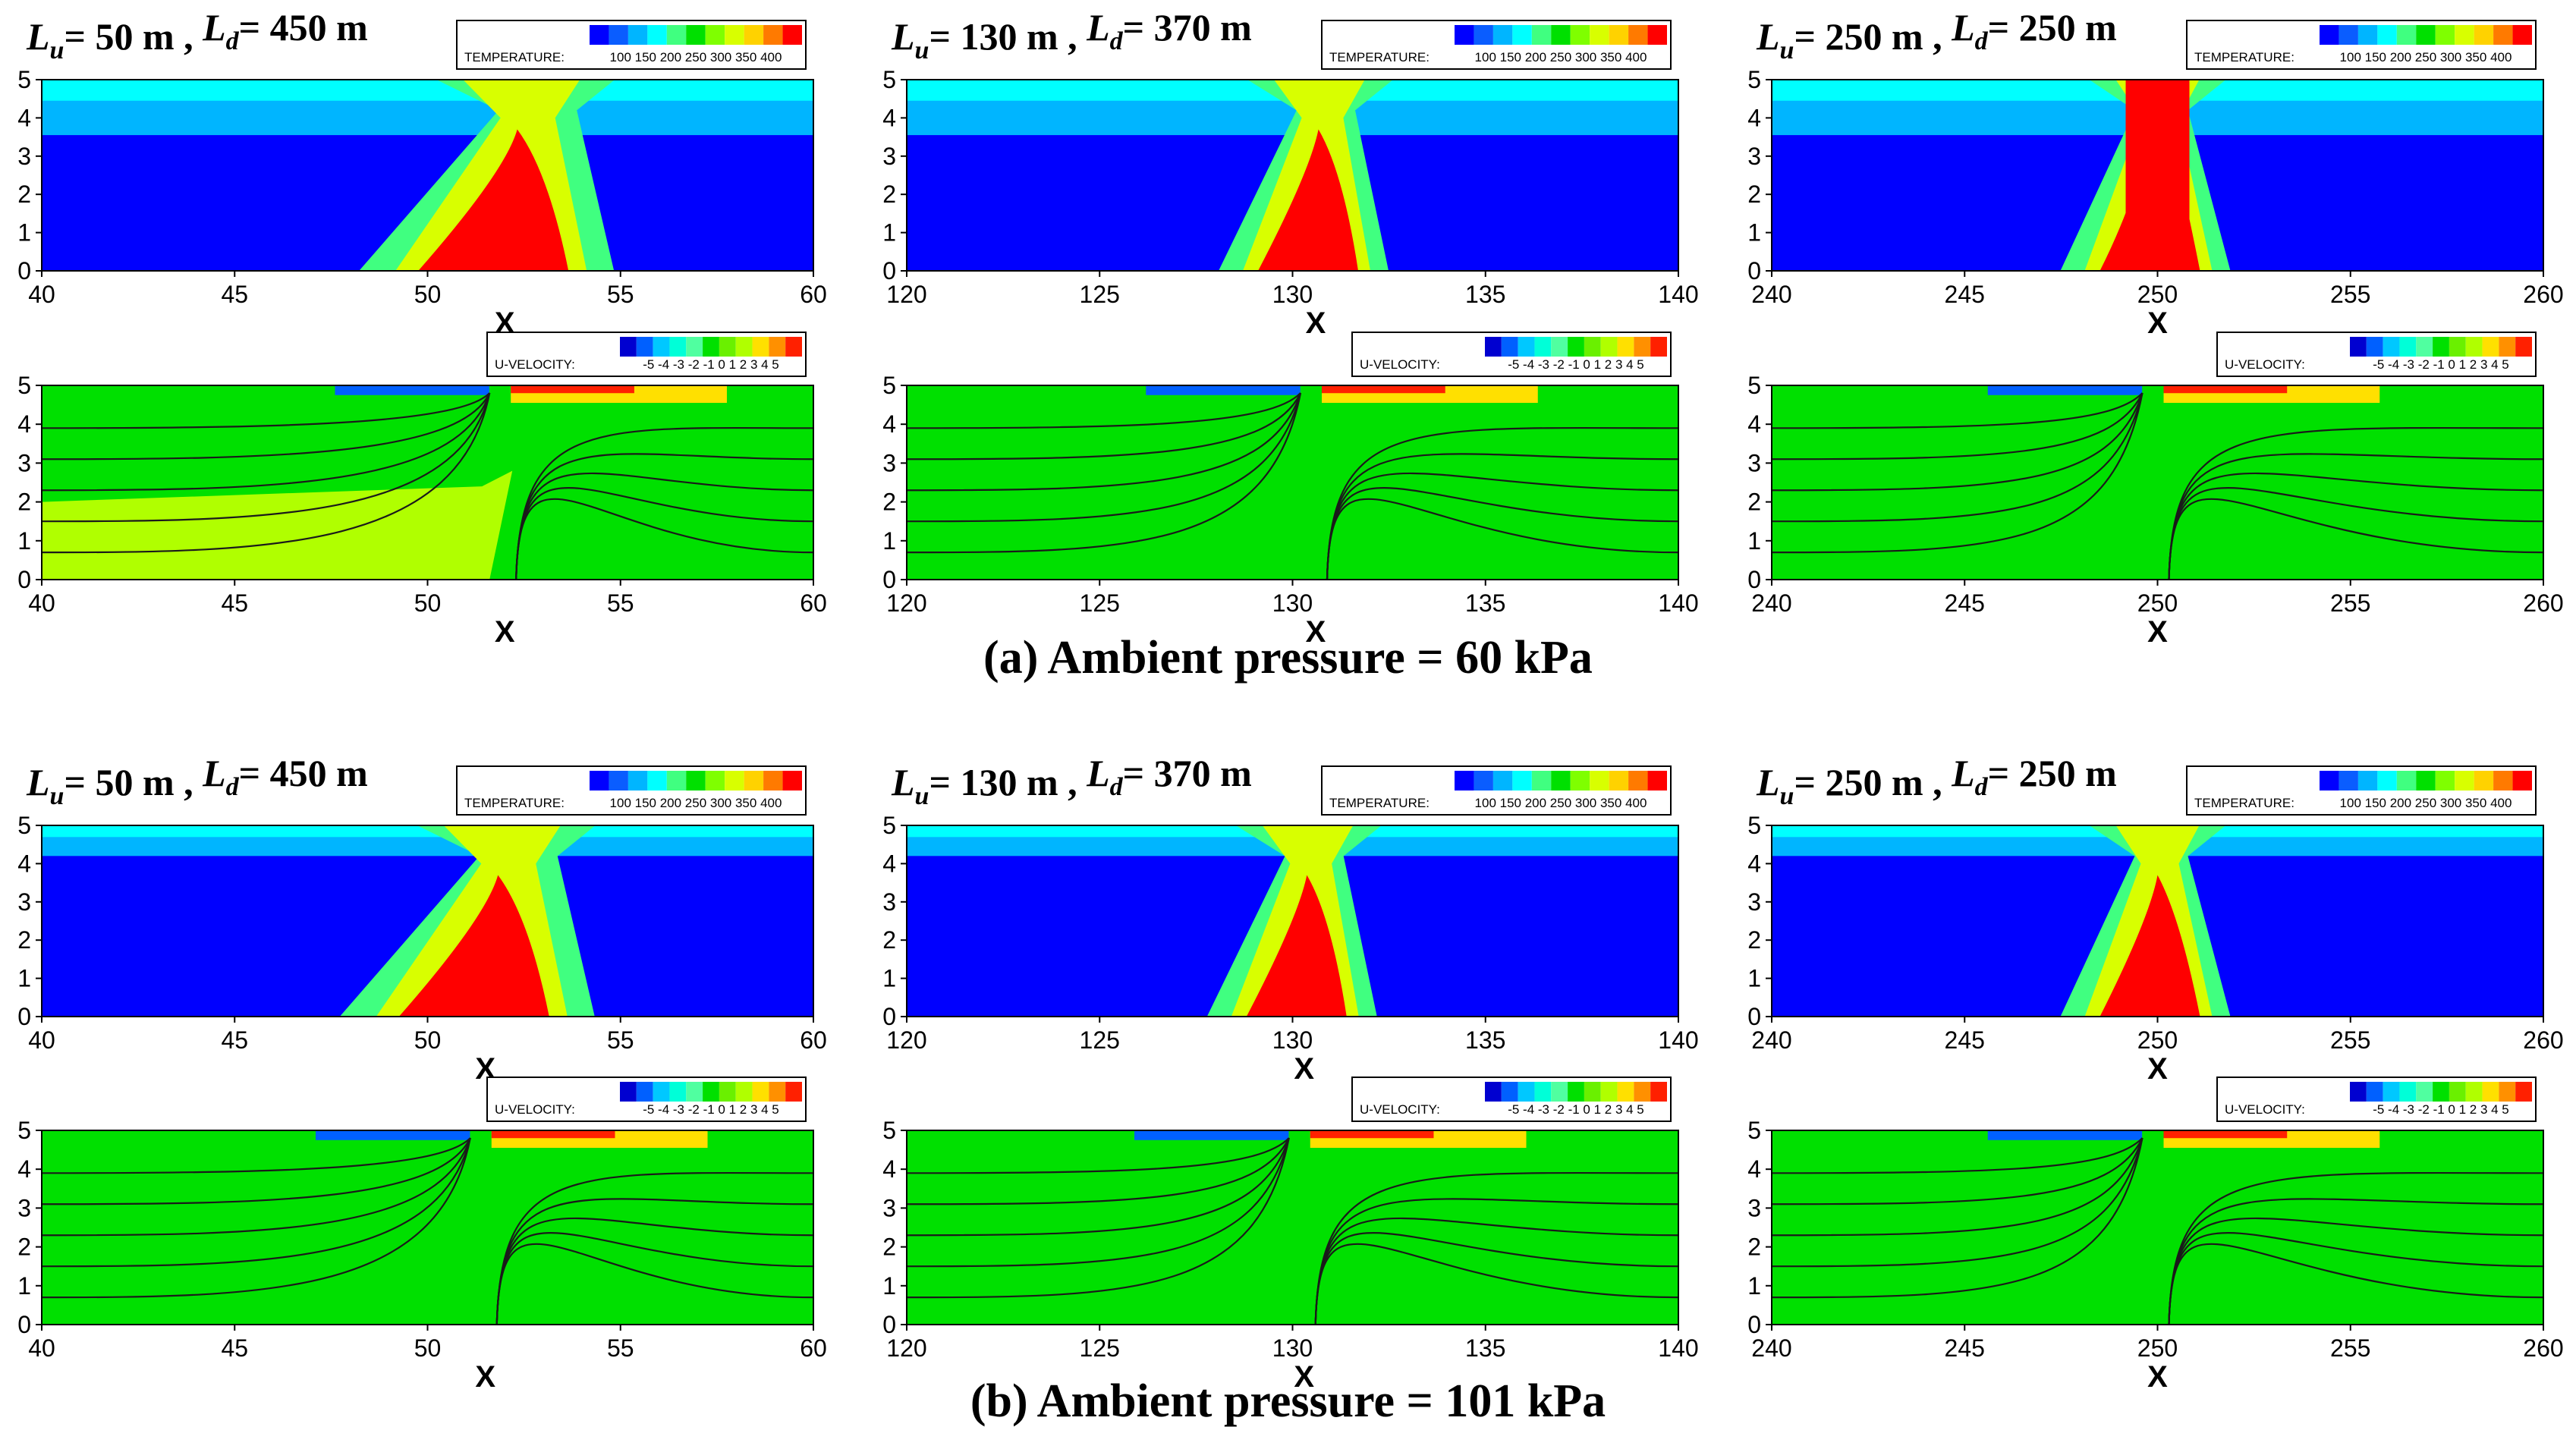 The width and height of the screenshot is (2576, 1449). I want to click on case-title-r1-c0: Lu= 50 m , Ld= 450 m, so click(197, 781).